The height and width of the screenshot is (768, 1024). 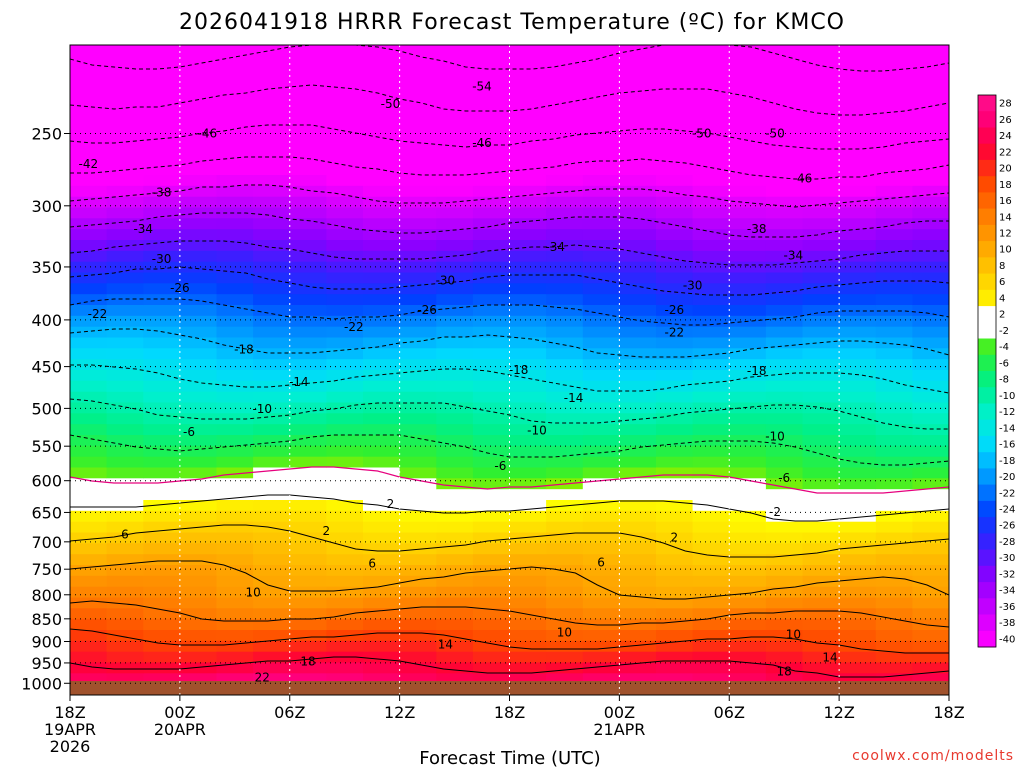 What do you see at coordinates (1007, 396) in the screenshot?
I see `colorbar-label: -10` at bounding box center [1007, 396].